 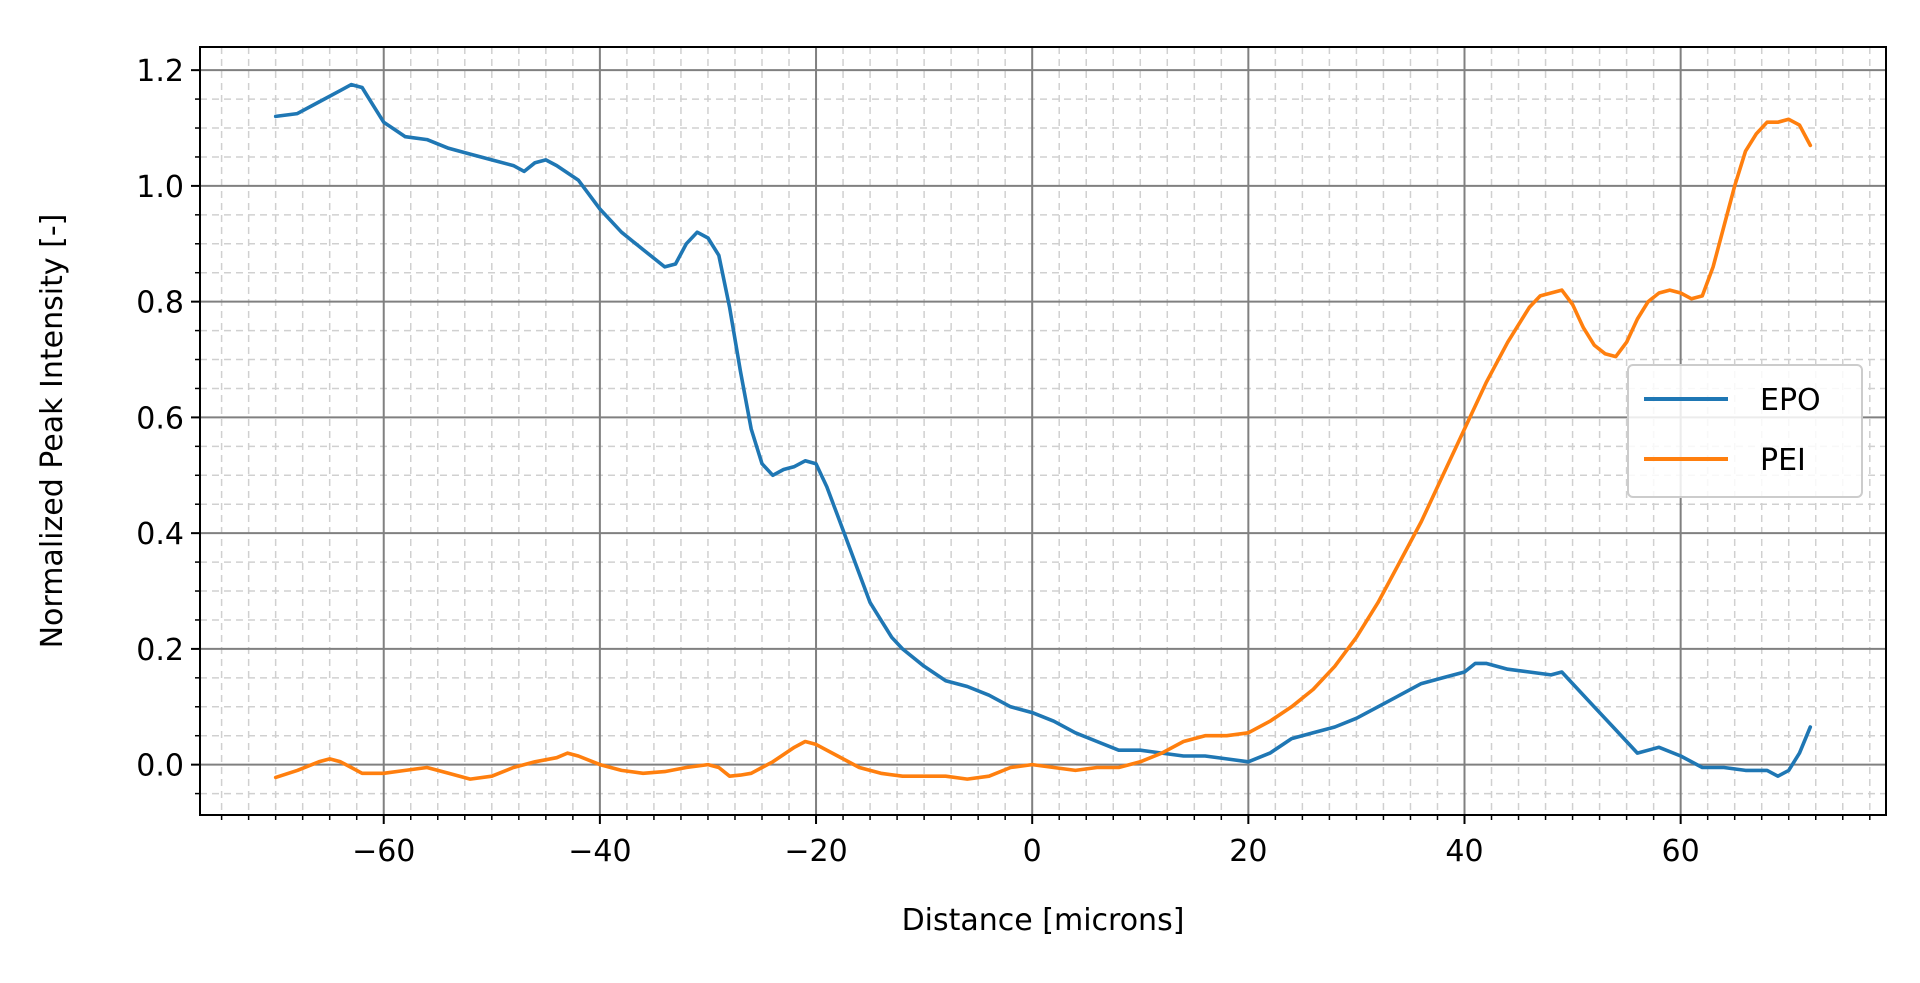 I want to click on x-tick-label: 0, so click(x=1032, y=851).